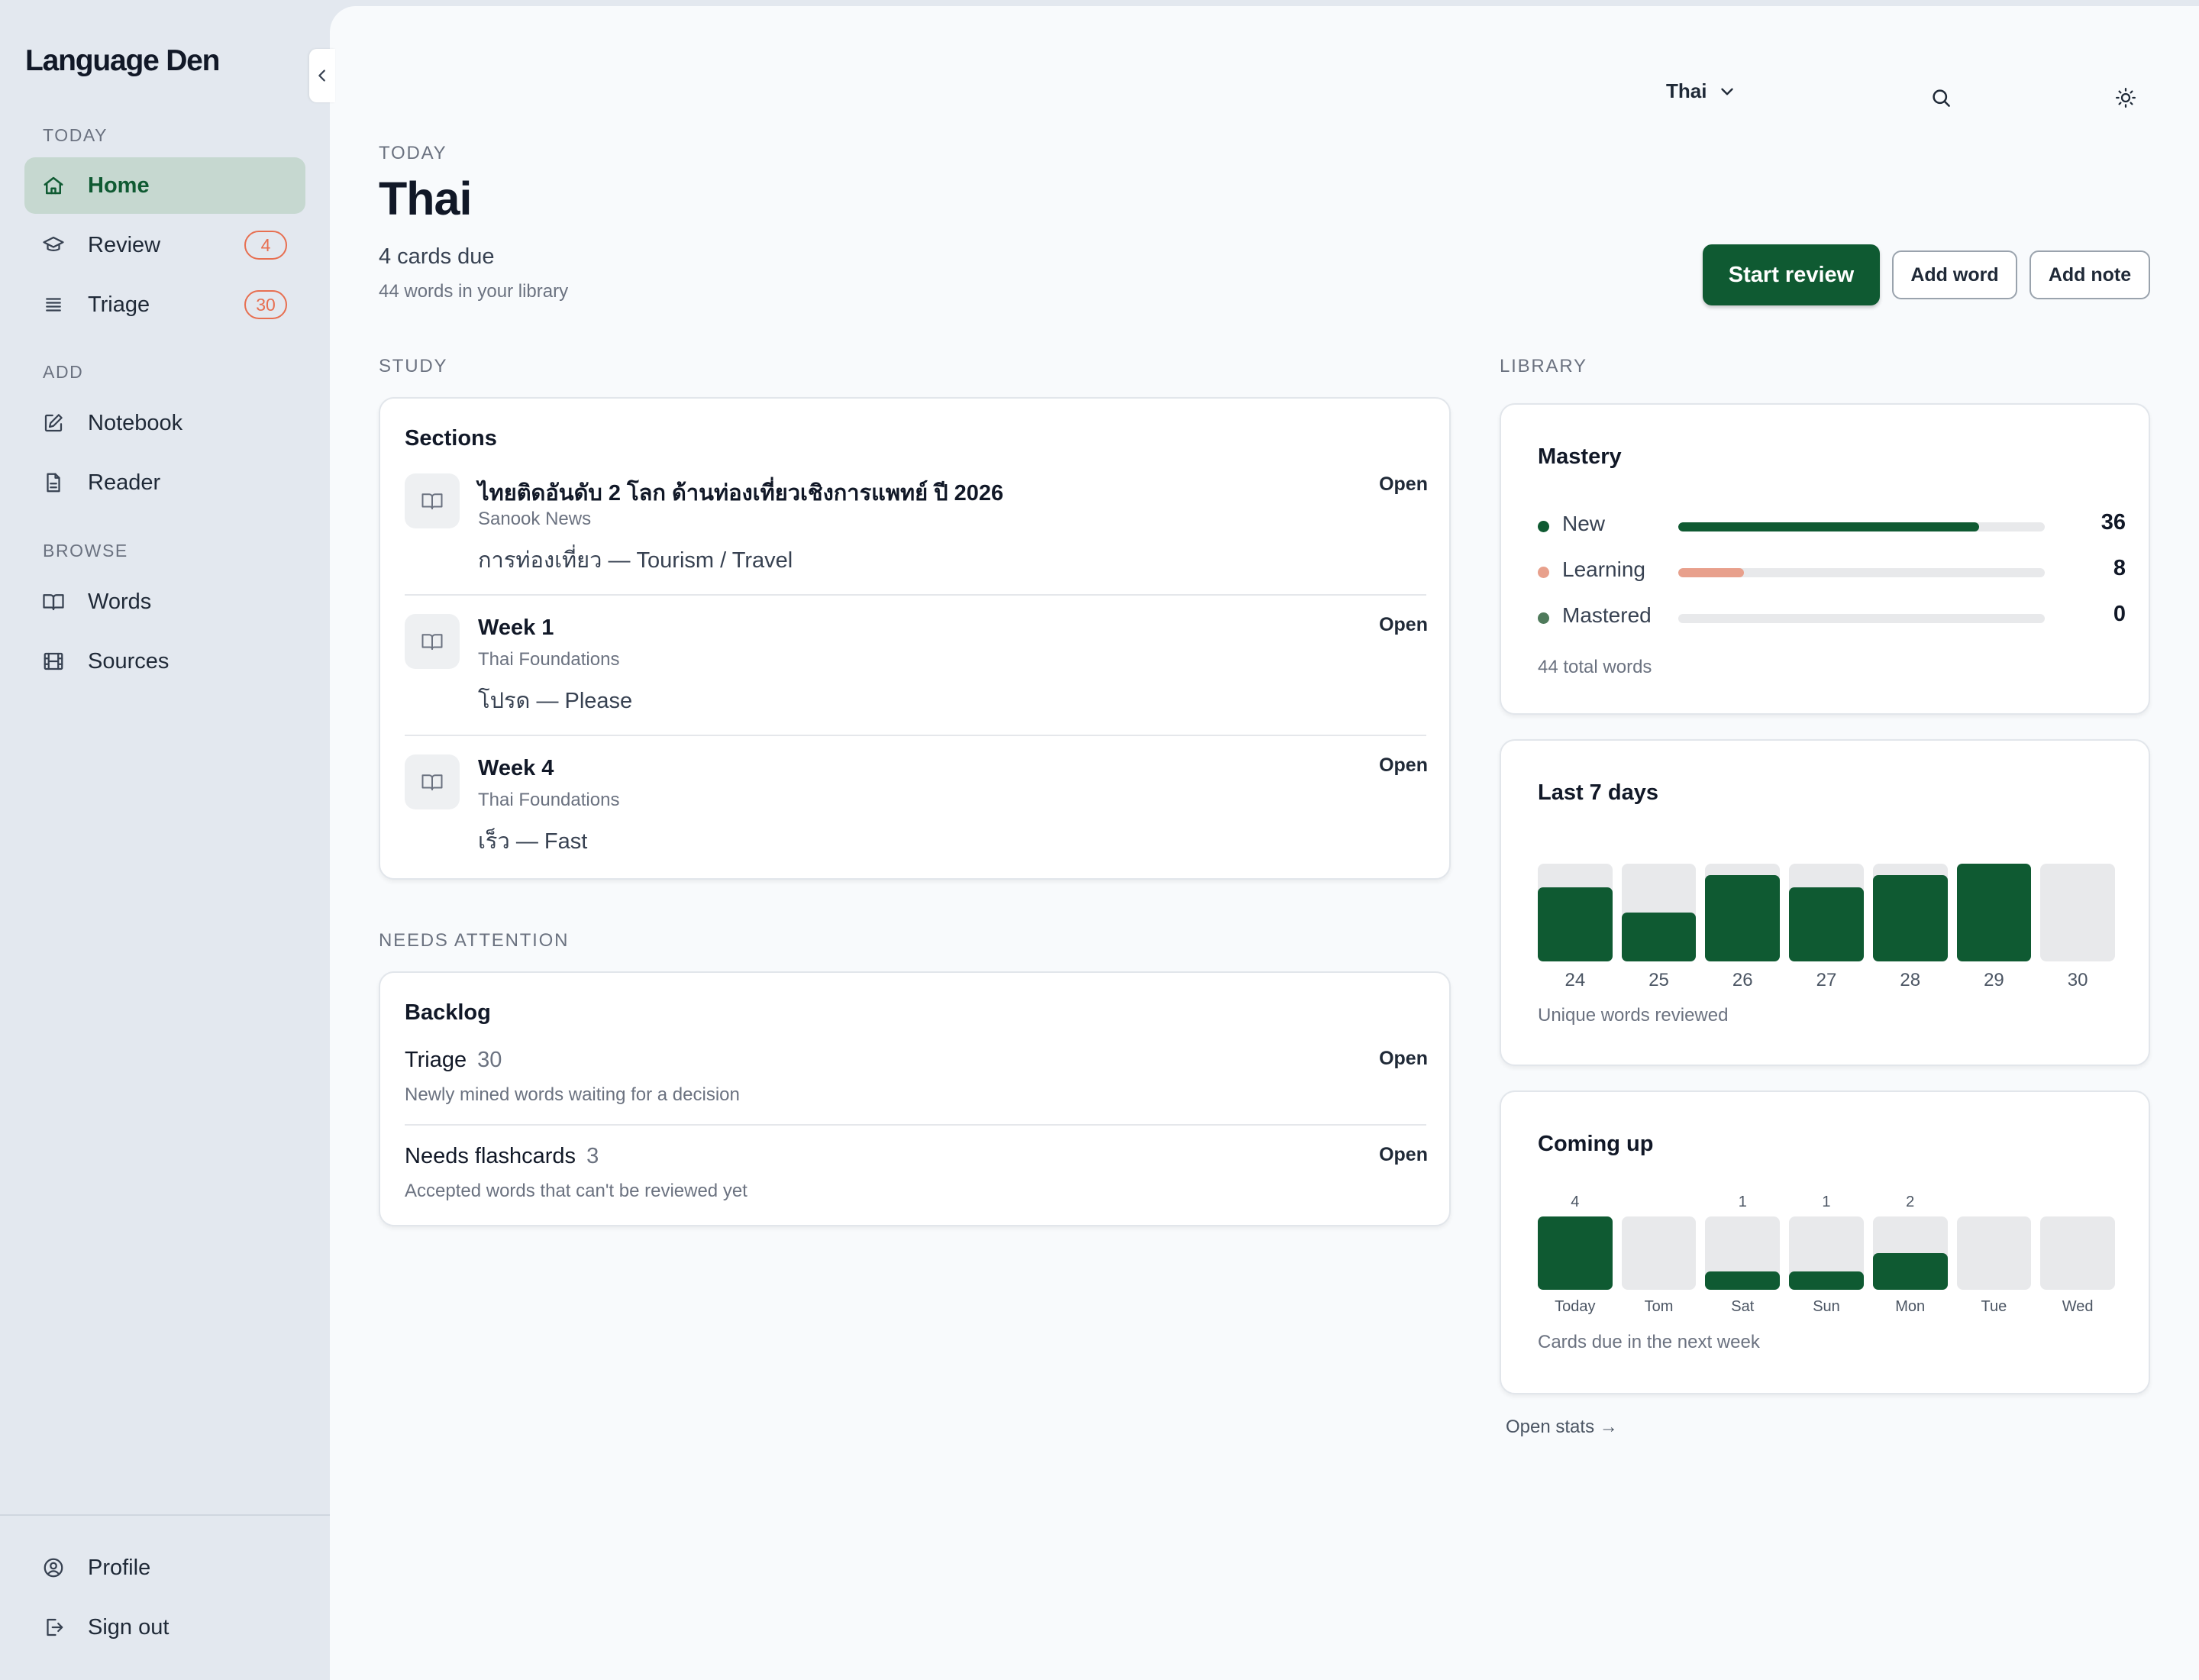  What do you see at coordinates (165, 601) in the screenshot?
I see `sidebar-item-words: Words` at bounding box center [165, 601].